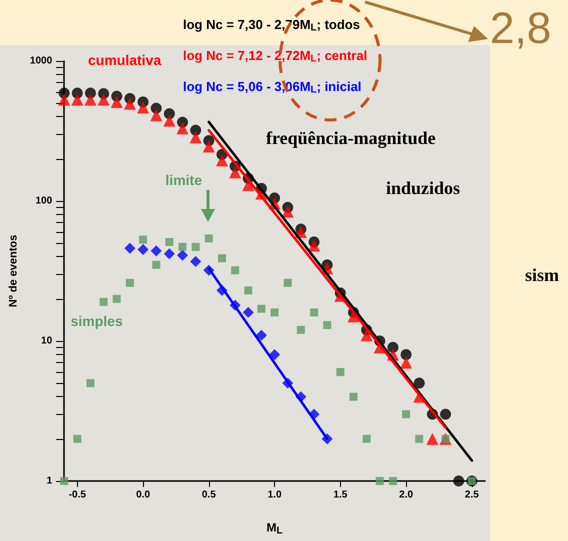 The image size is (568, 541). Describe the element at coordinates (275, 495) in the screenshot. I see `x-tick-label: 1.0` at that location.